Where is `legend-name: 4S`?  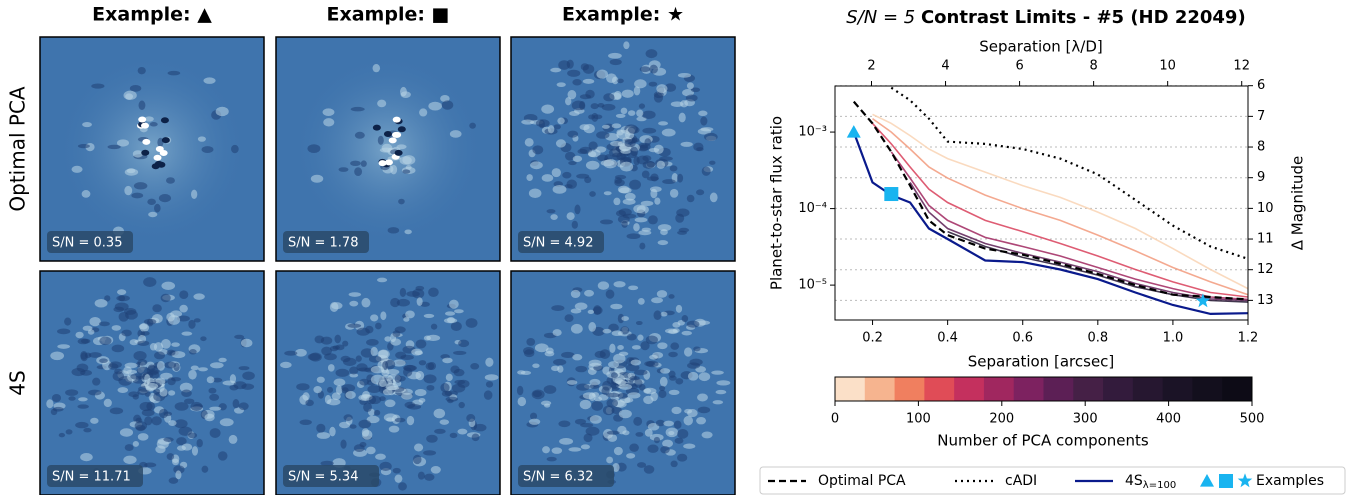
legend-name: 4S is located at coordinates (1134, 481).